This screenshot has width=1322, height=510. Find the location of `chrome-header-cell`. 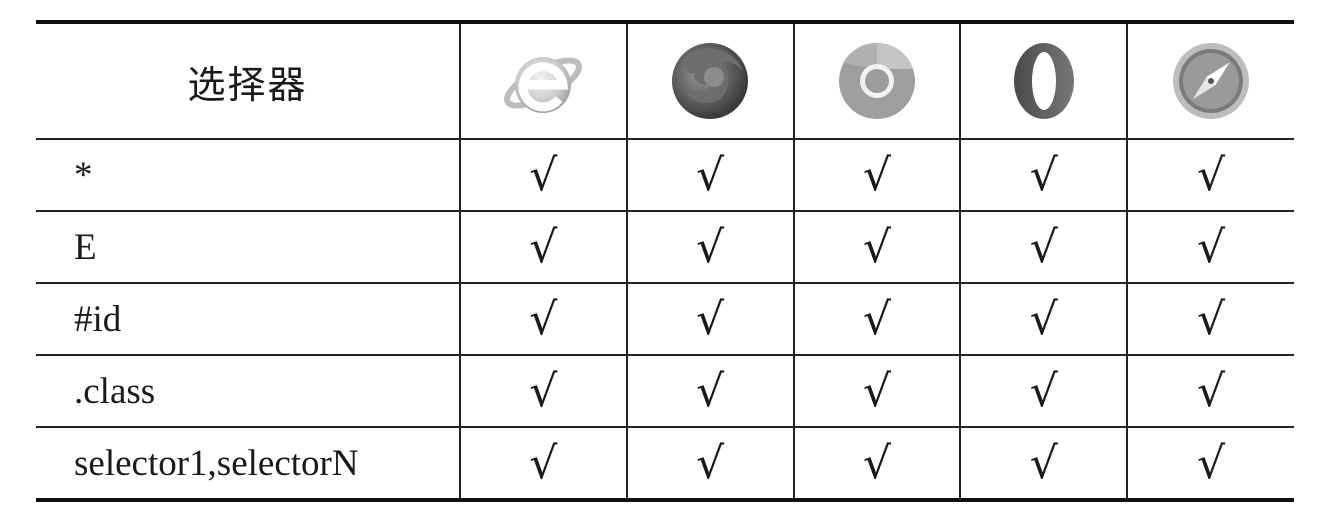

chrome-header-cell is located at coordinates (876, 80).